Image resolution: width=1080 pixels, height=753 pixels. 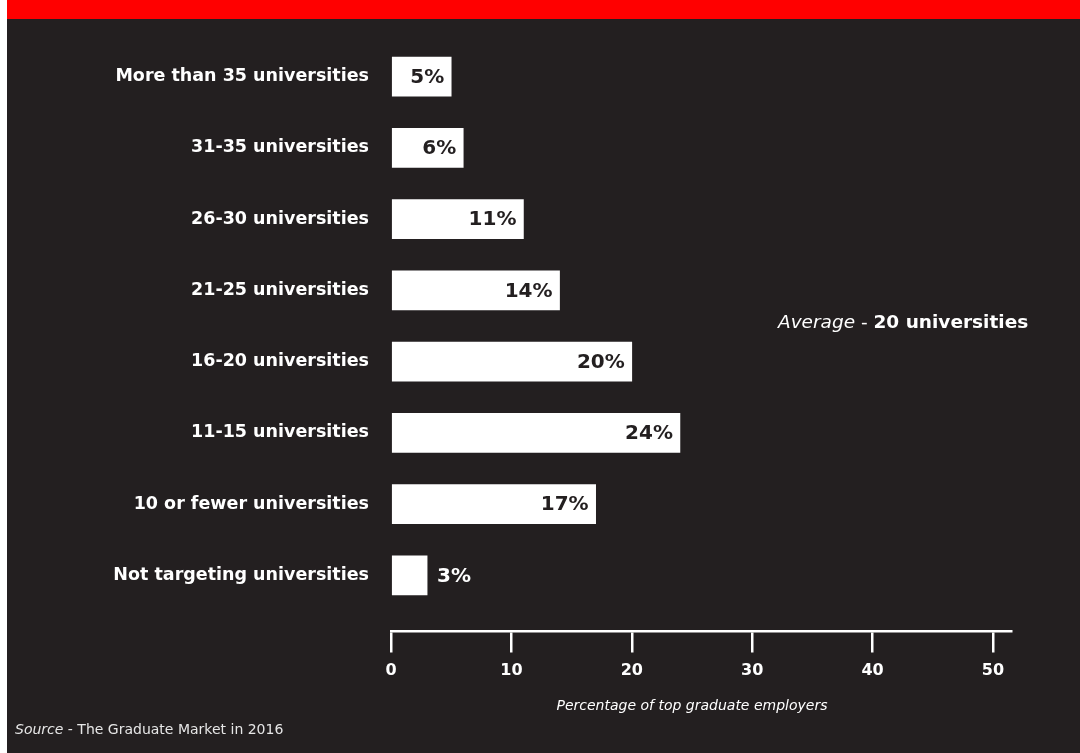 What do you see at coordinates (528, 289) in the screenshot?
I see `data-label: 14%` at bounding box center [528, 289].